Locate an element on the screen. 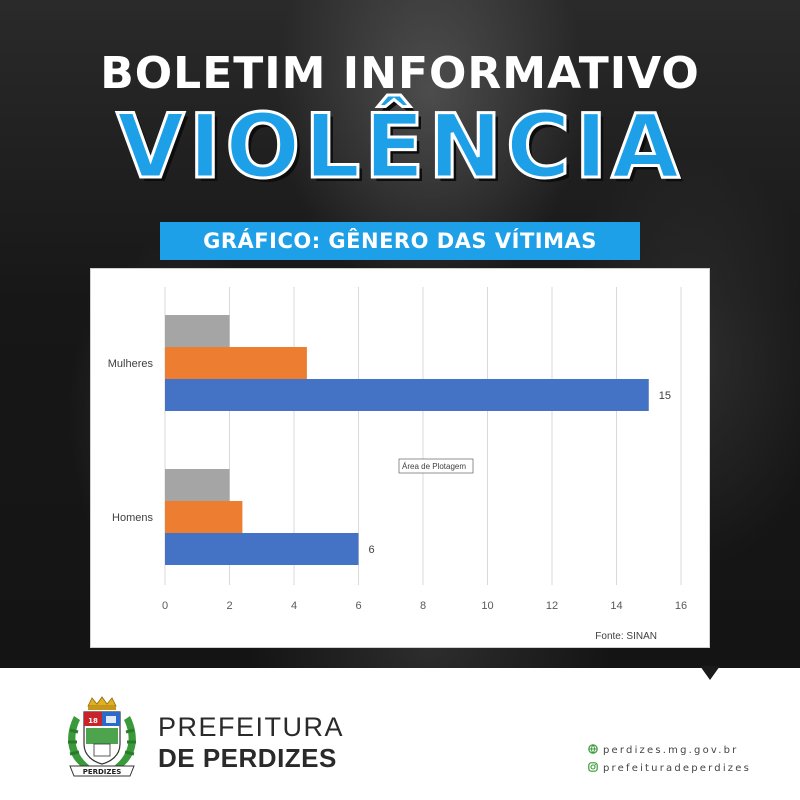  website-row: perdizes.mg.gov.br is located at coordinates (669, 751).